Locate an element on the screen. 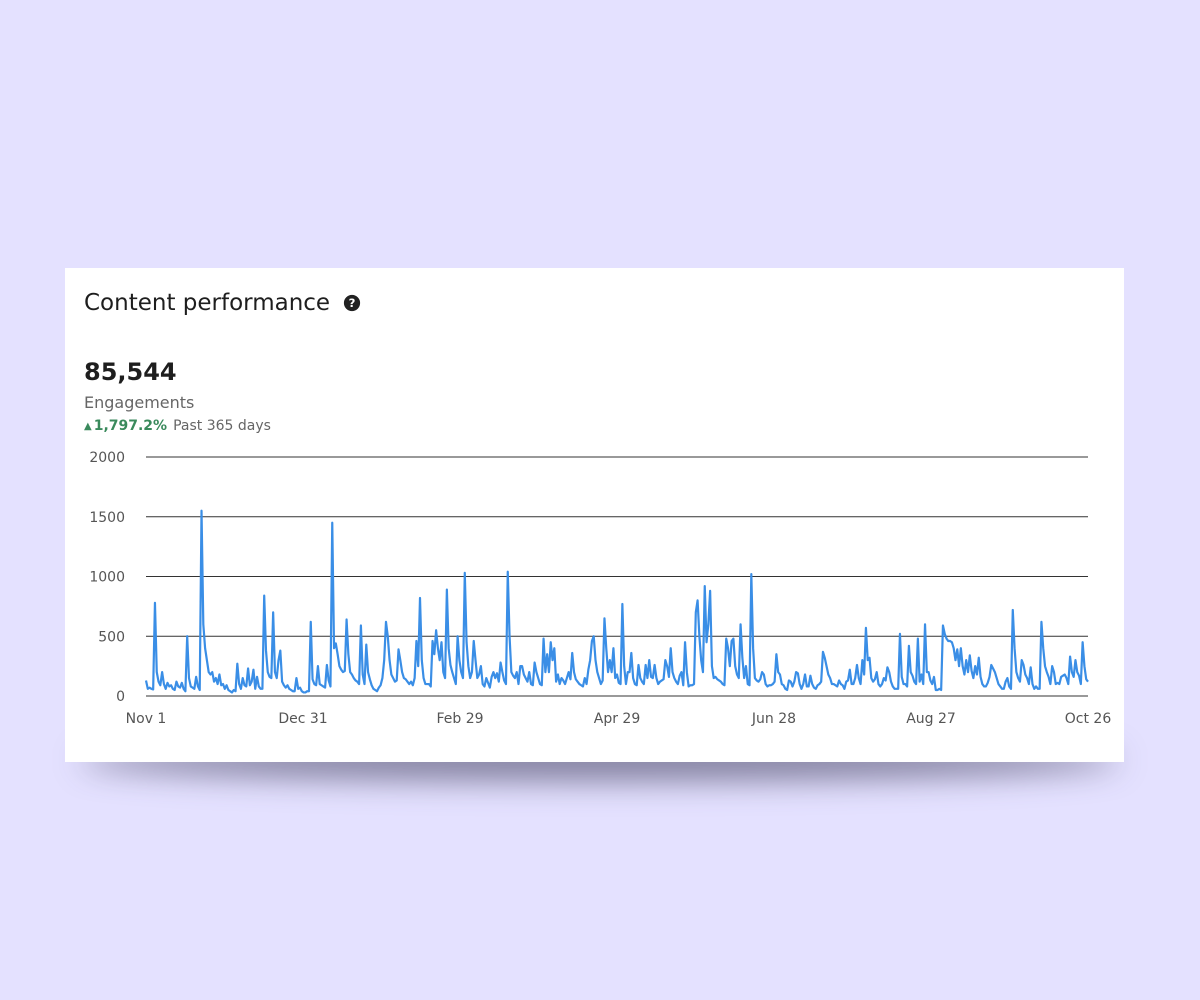 This screenshot has width=1200, height=1000. y-tick-label: 2000 is located at coordinates (107, 458).